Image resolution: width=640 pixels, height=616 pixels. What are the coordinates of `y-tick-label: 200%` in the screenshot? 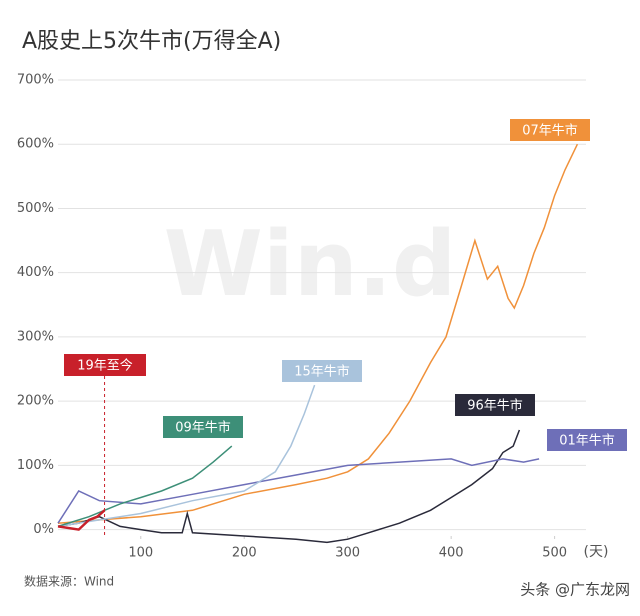 It's located at (35, 401).